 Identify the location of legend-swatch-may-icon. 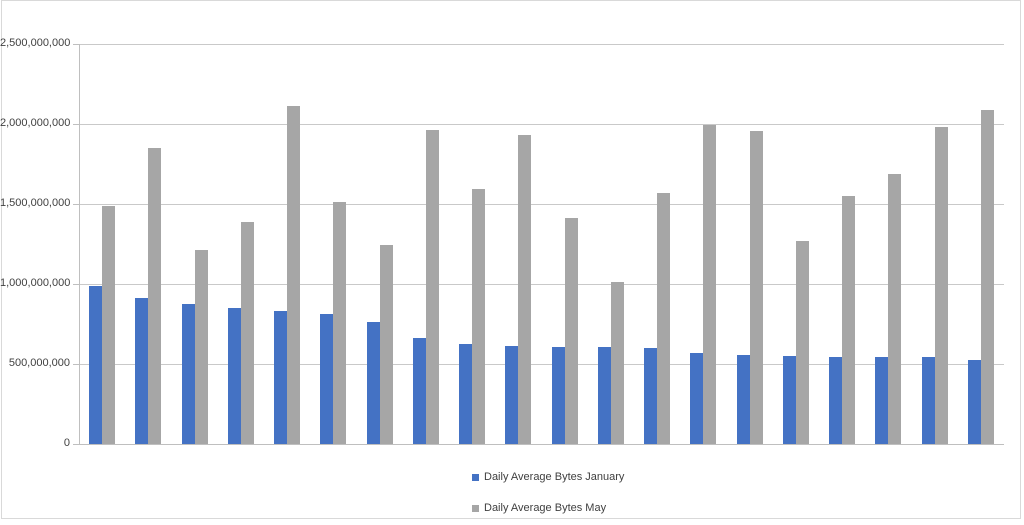
(475, 508).